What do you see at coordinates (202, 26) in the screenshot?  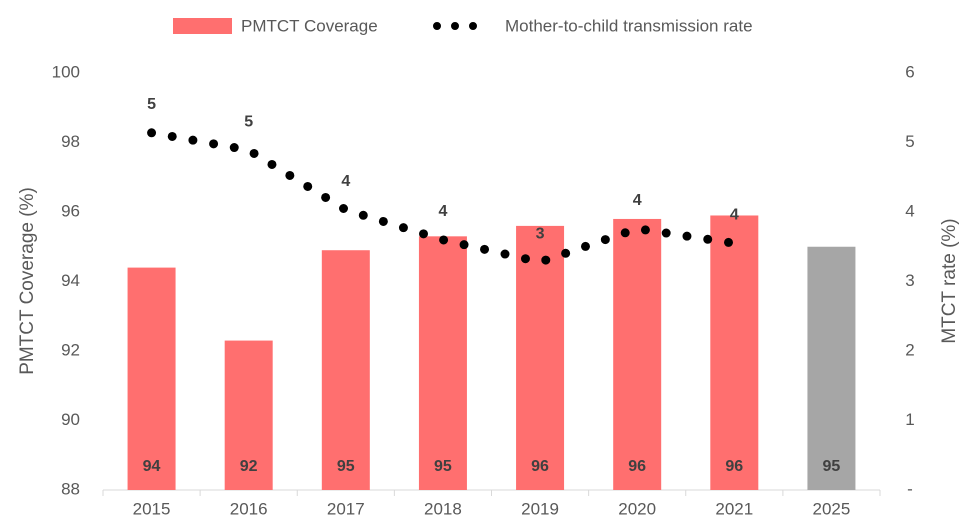 I see `legend-swatch` at bounding box center [202, 26].